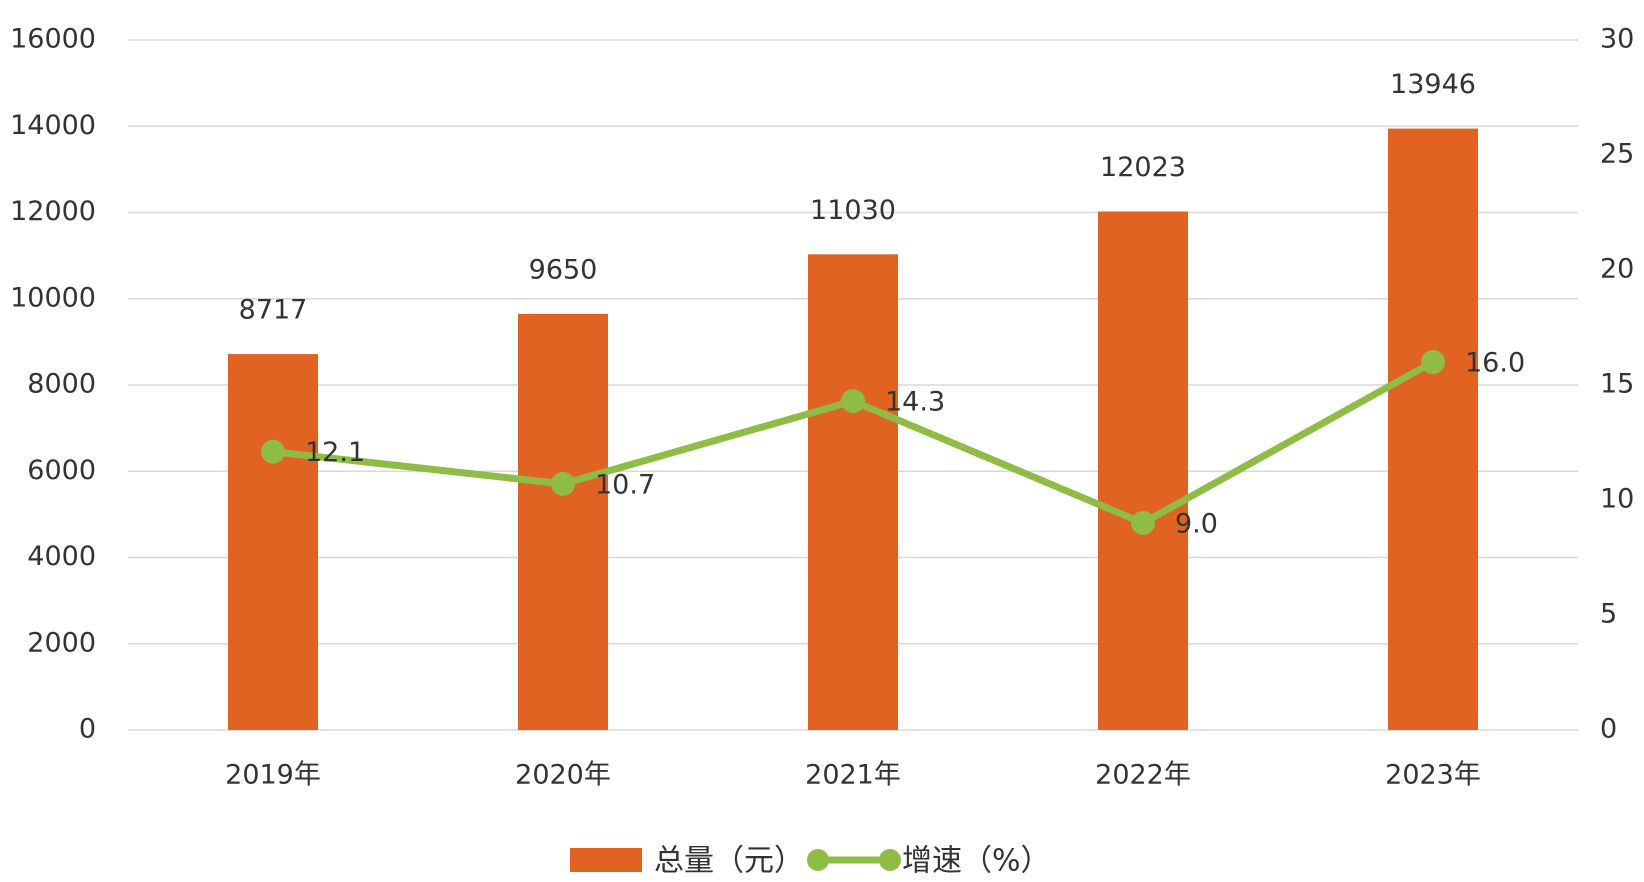 Image resolution: width=1644 pixels, height=882 pixels. Describe the element at coordinates (853, 775) in the screenshot. I see `x-tick-label: 2021年` at that location.